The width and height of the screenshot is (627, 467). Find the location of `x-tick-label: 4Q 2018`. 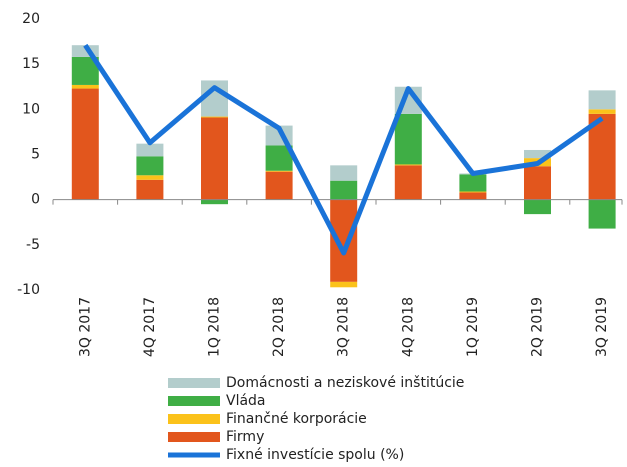

x-tick-label: 4Q 2018 is located at coordinates (408, 327).